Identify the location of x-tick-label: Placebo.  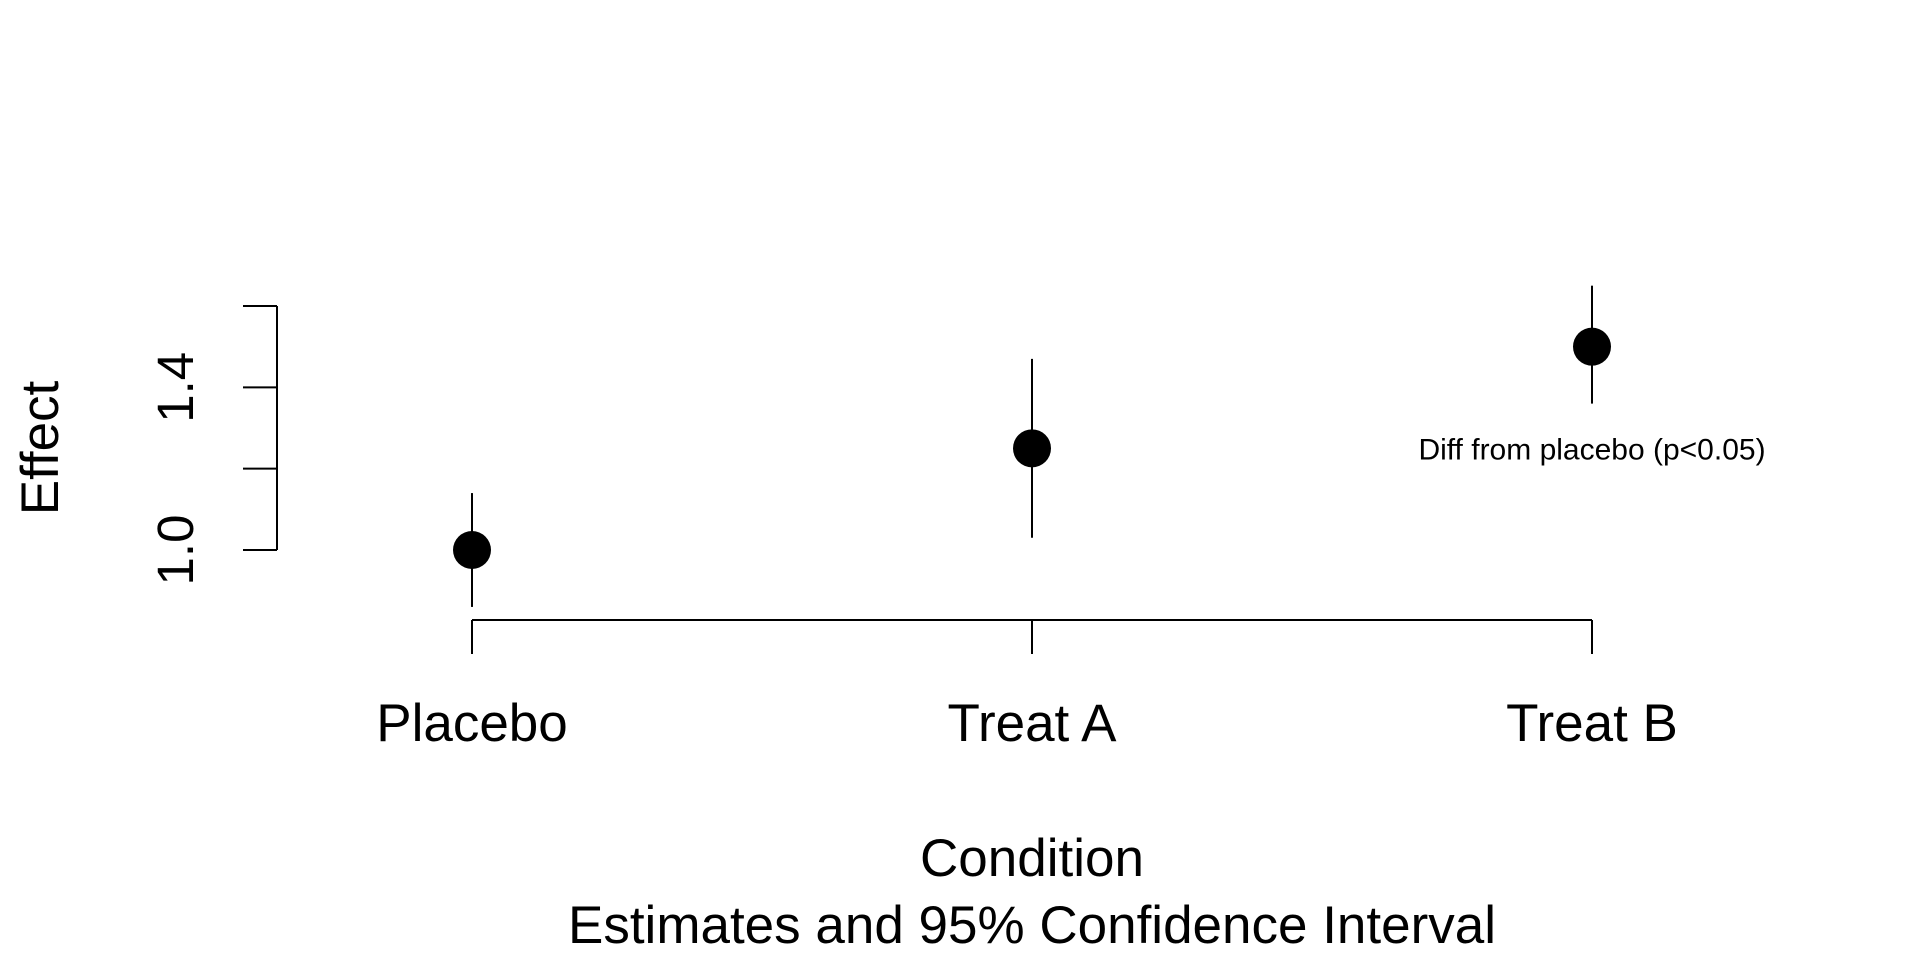
(472, 723).